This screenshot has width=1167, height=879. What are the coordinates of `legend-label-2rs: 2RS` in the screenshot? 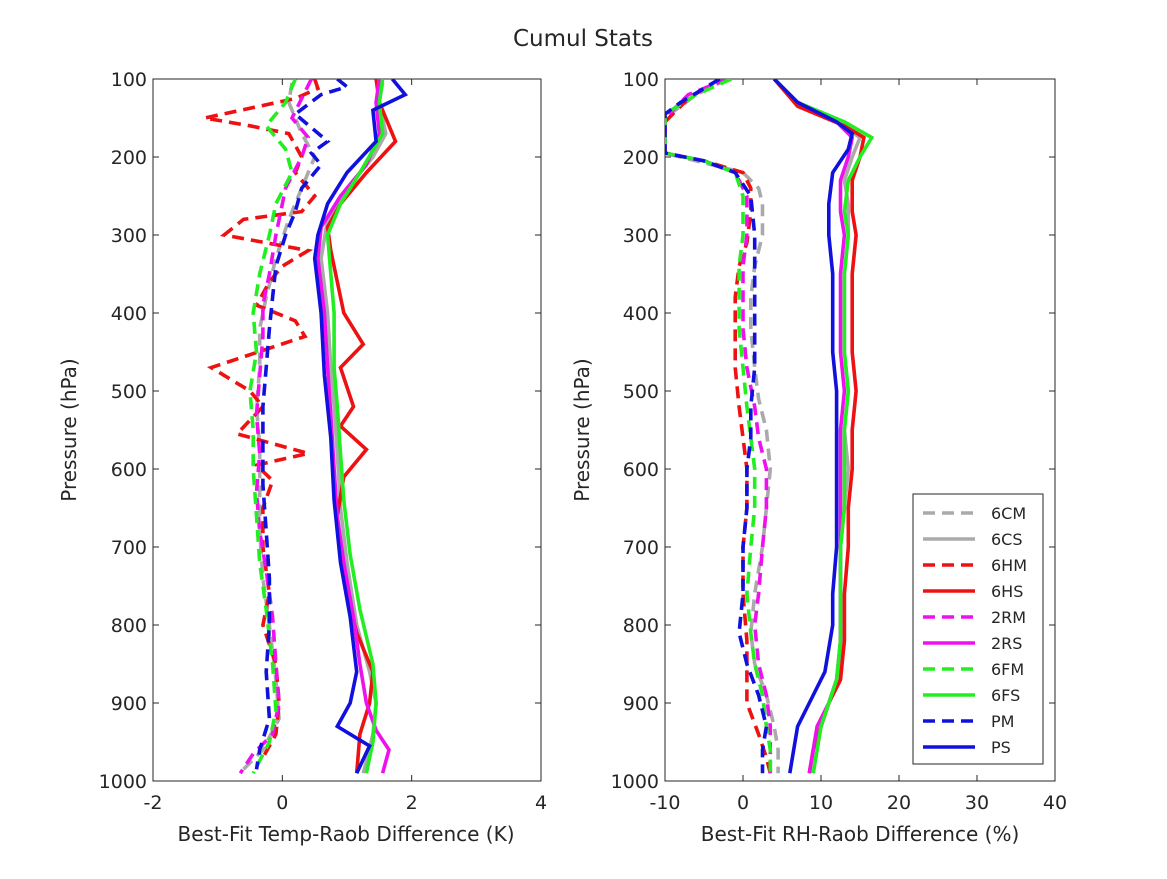 It's located at (1006, 643).